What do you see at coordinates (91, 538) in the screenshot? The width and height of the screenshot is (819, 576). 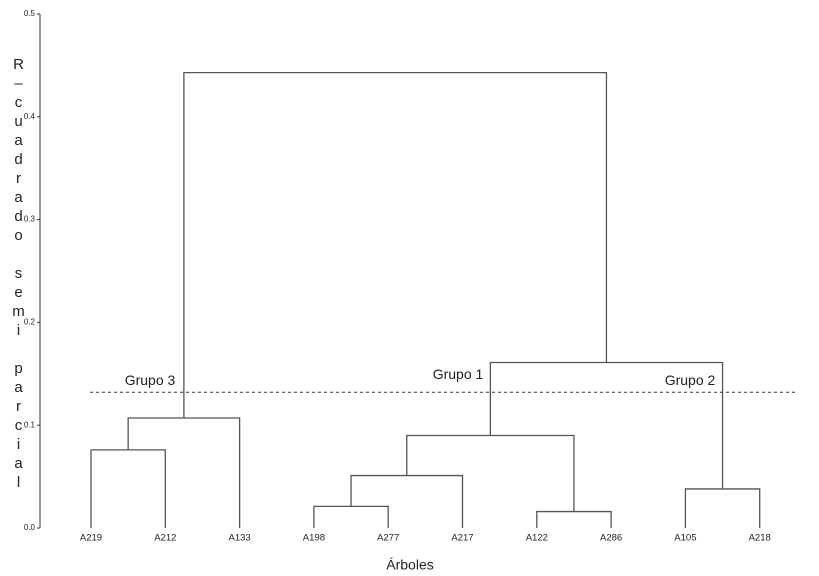 I see `leaf-label: A219` at bounding box center [91, 538].